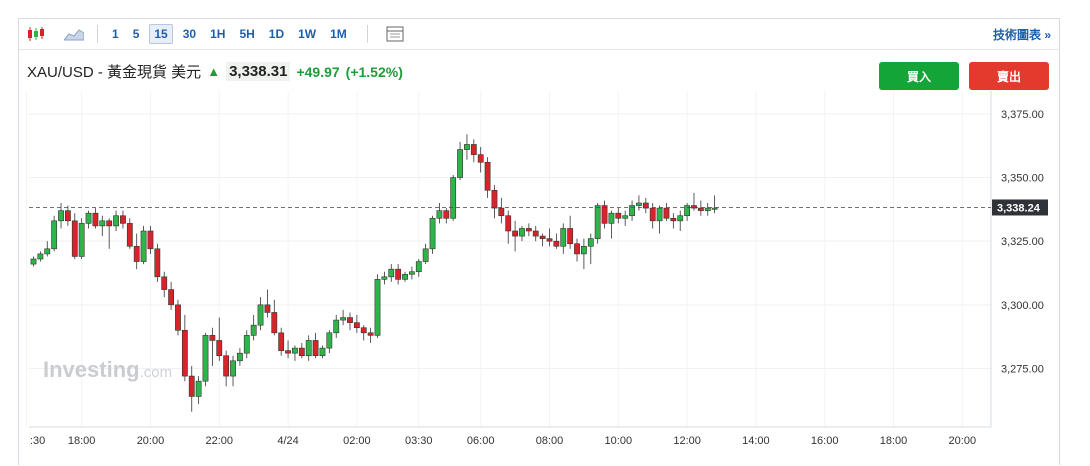  Describe the element at coordinates (687, 441) in the screenshot. I see `x-tick-label: 12:00` at that location.